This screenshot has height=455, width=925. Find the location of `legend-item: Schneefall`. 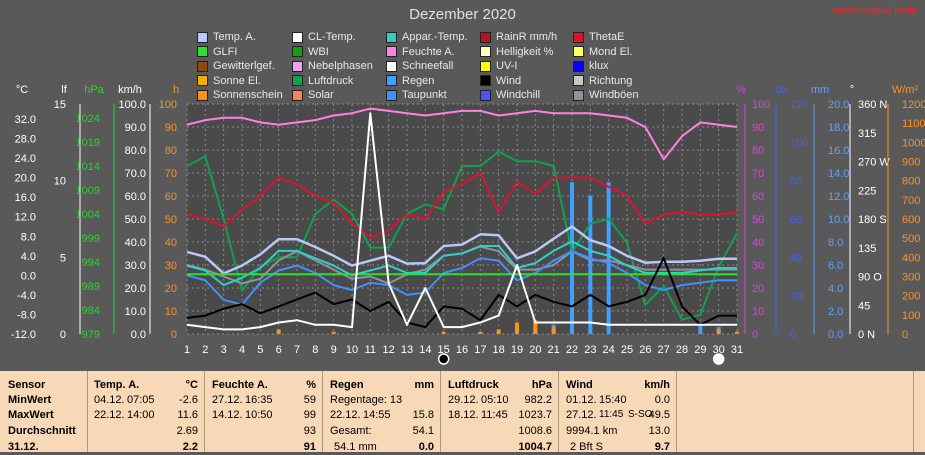

legend-item: Schneefall is located at coordinates (433, 66).